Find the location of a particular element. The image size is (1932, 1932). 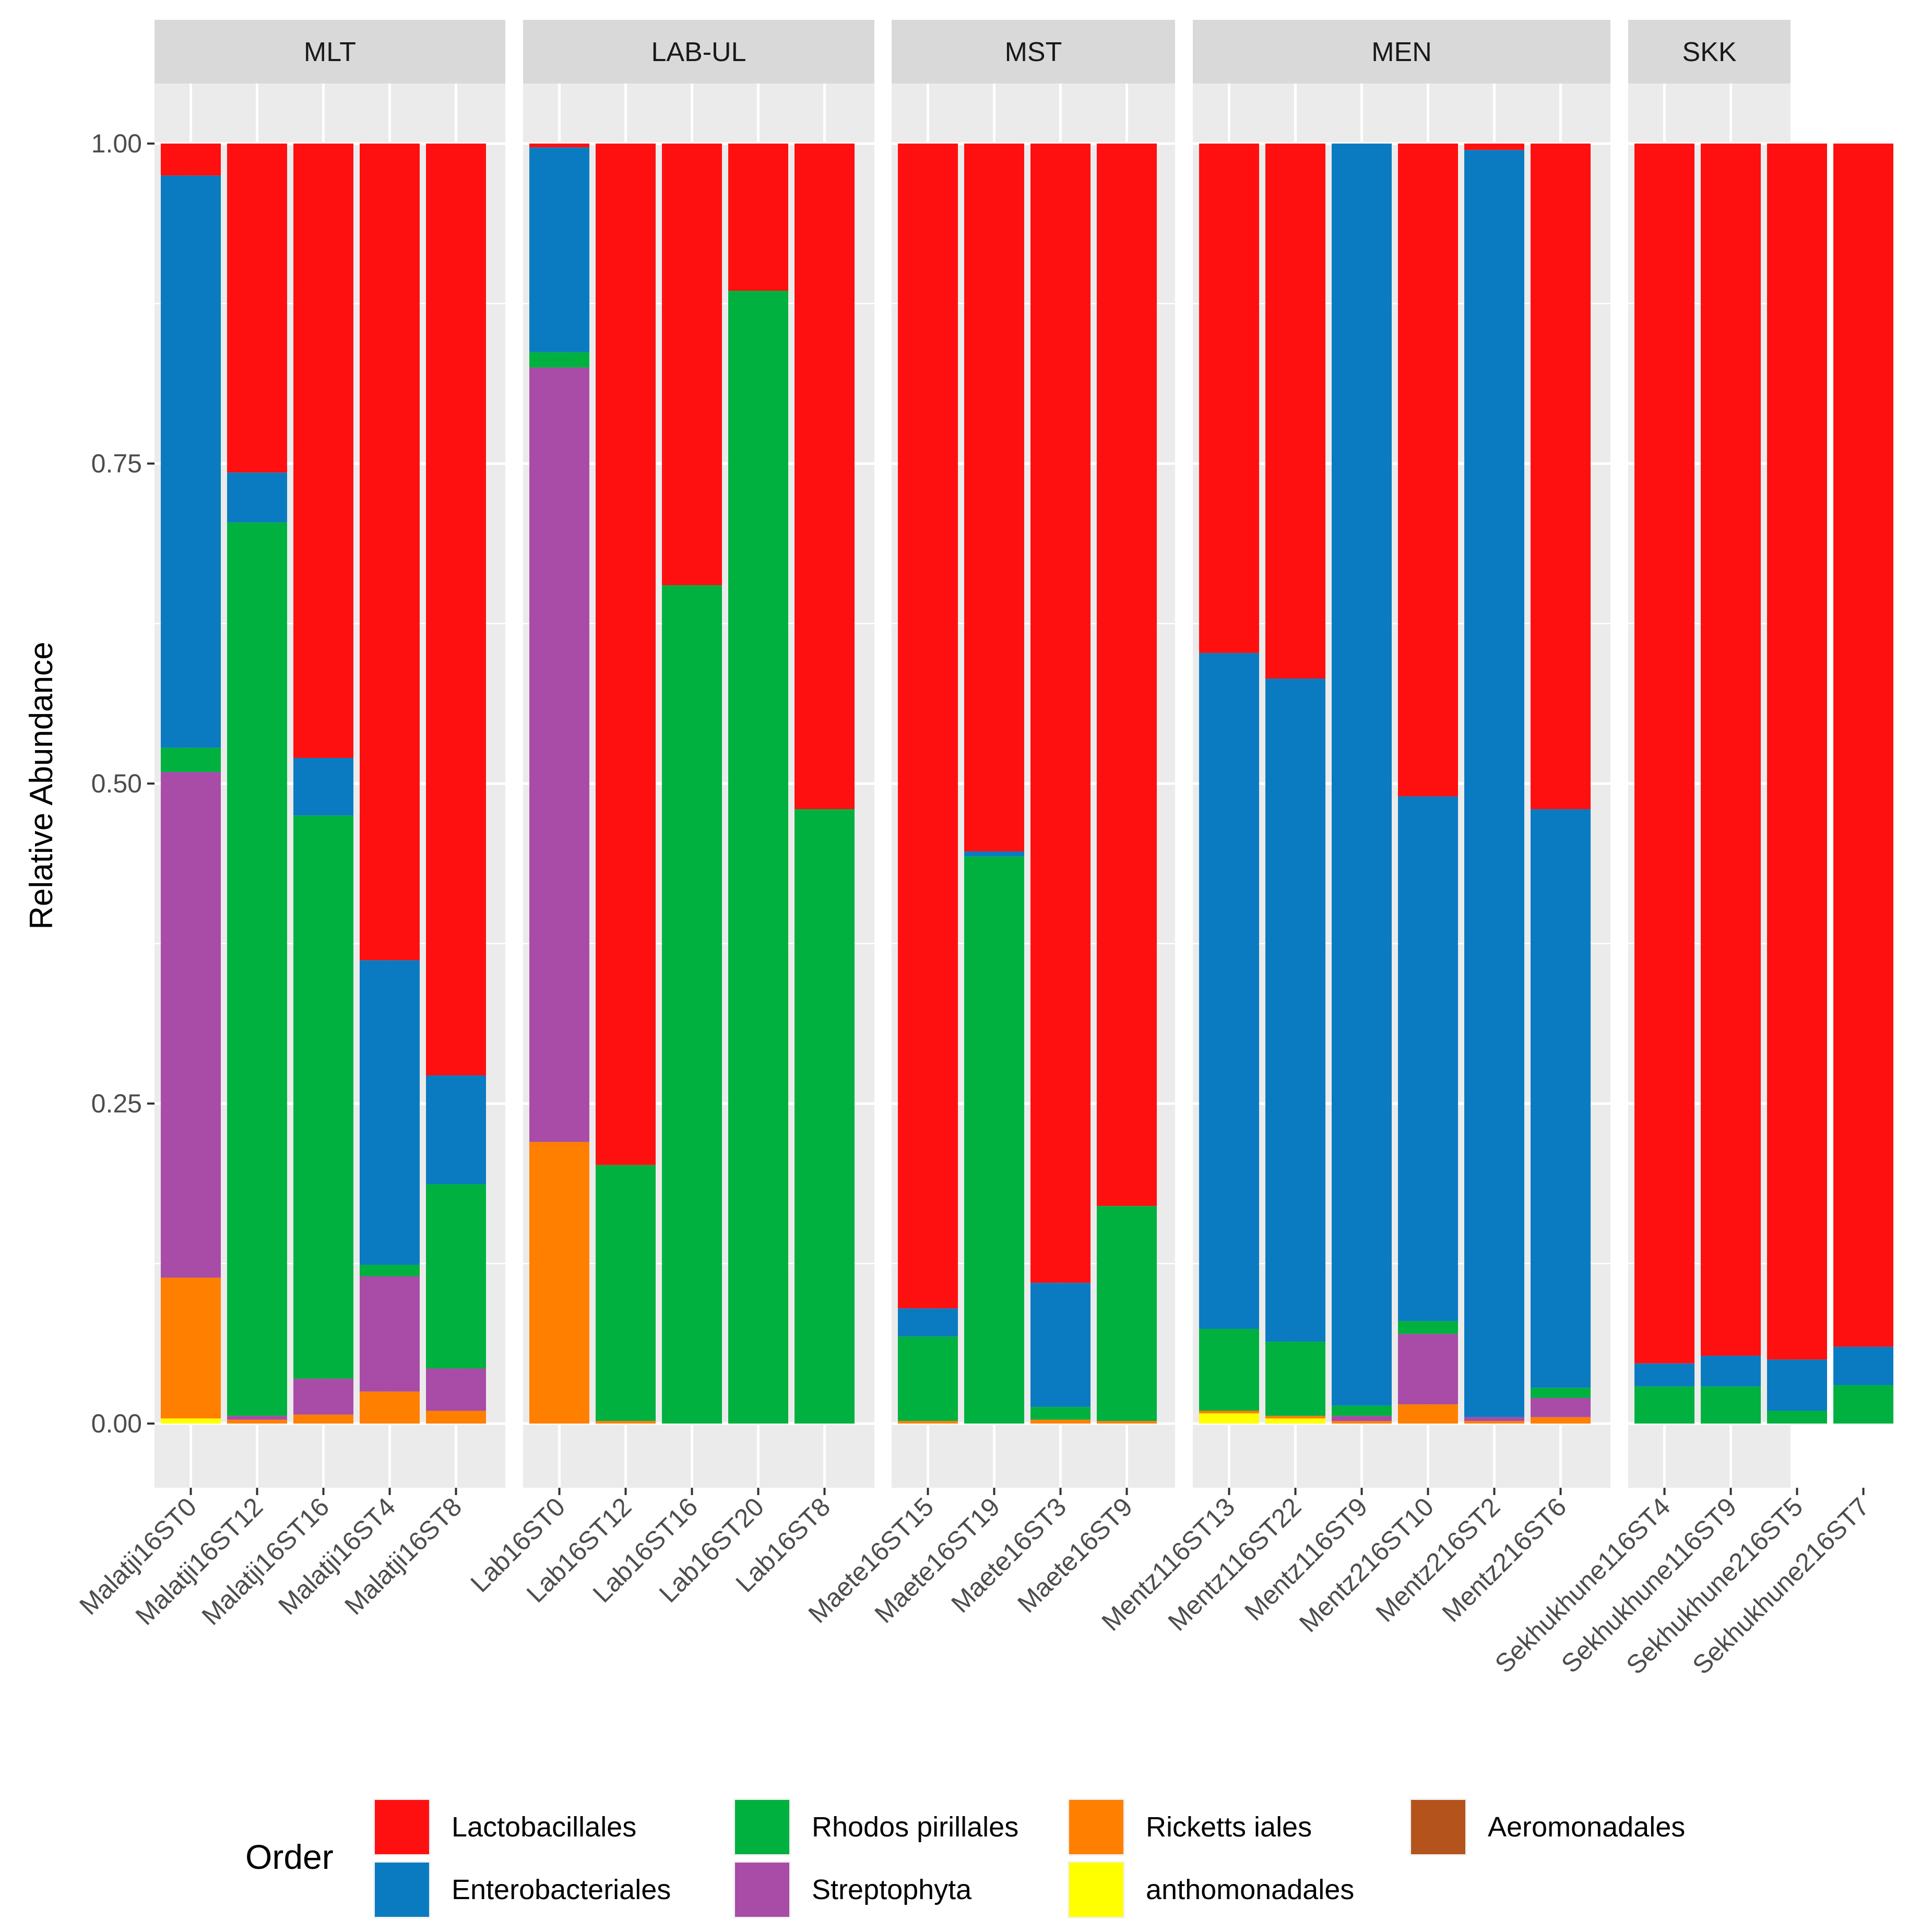

y-tick-label: 0.75 is located at coordinates (116, 463).